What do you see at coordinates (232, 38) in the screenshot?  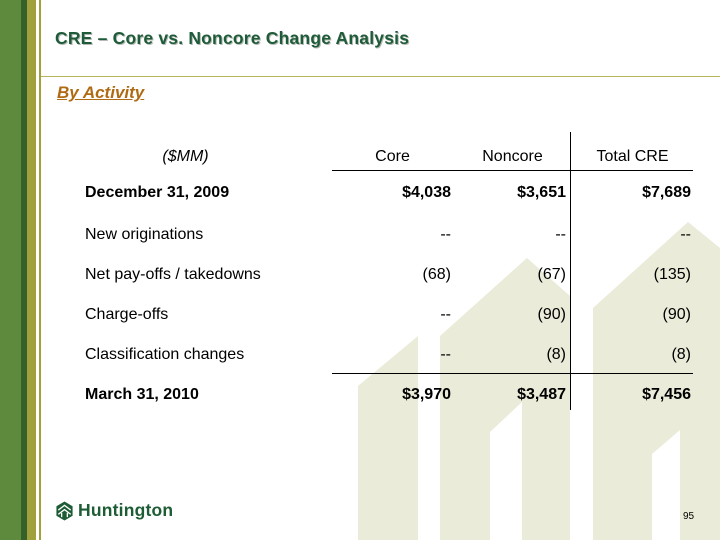 I see `slide-title: CRE – Core vs. Noncore Change Analysis` at bounding box center [232, 38].